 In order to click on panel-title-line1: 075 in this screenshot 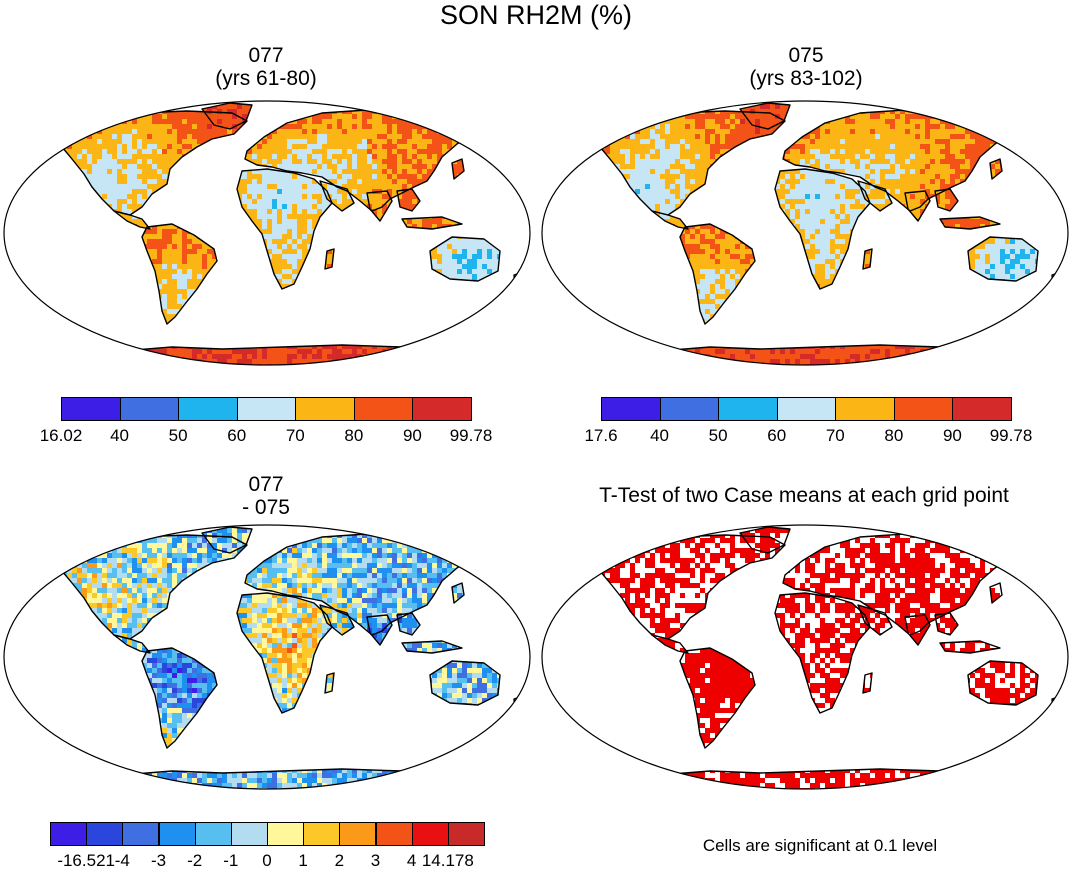, I will do `click(806, 55)`.